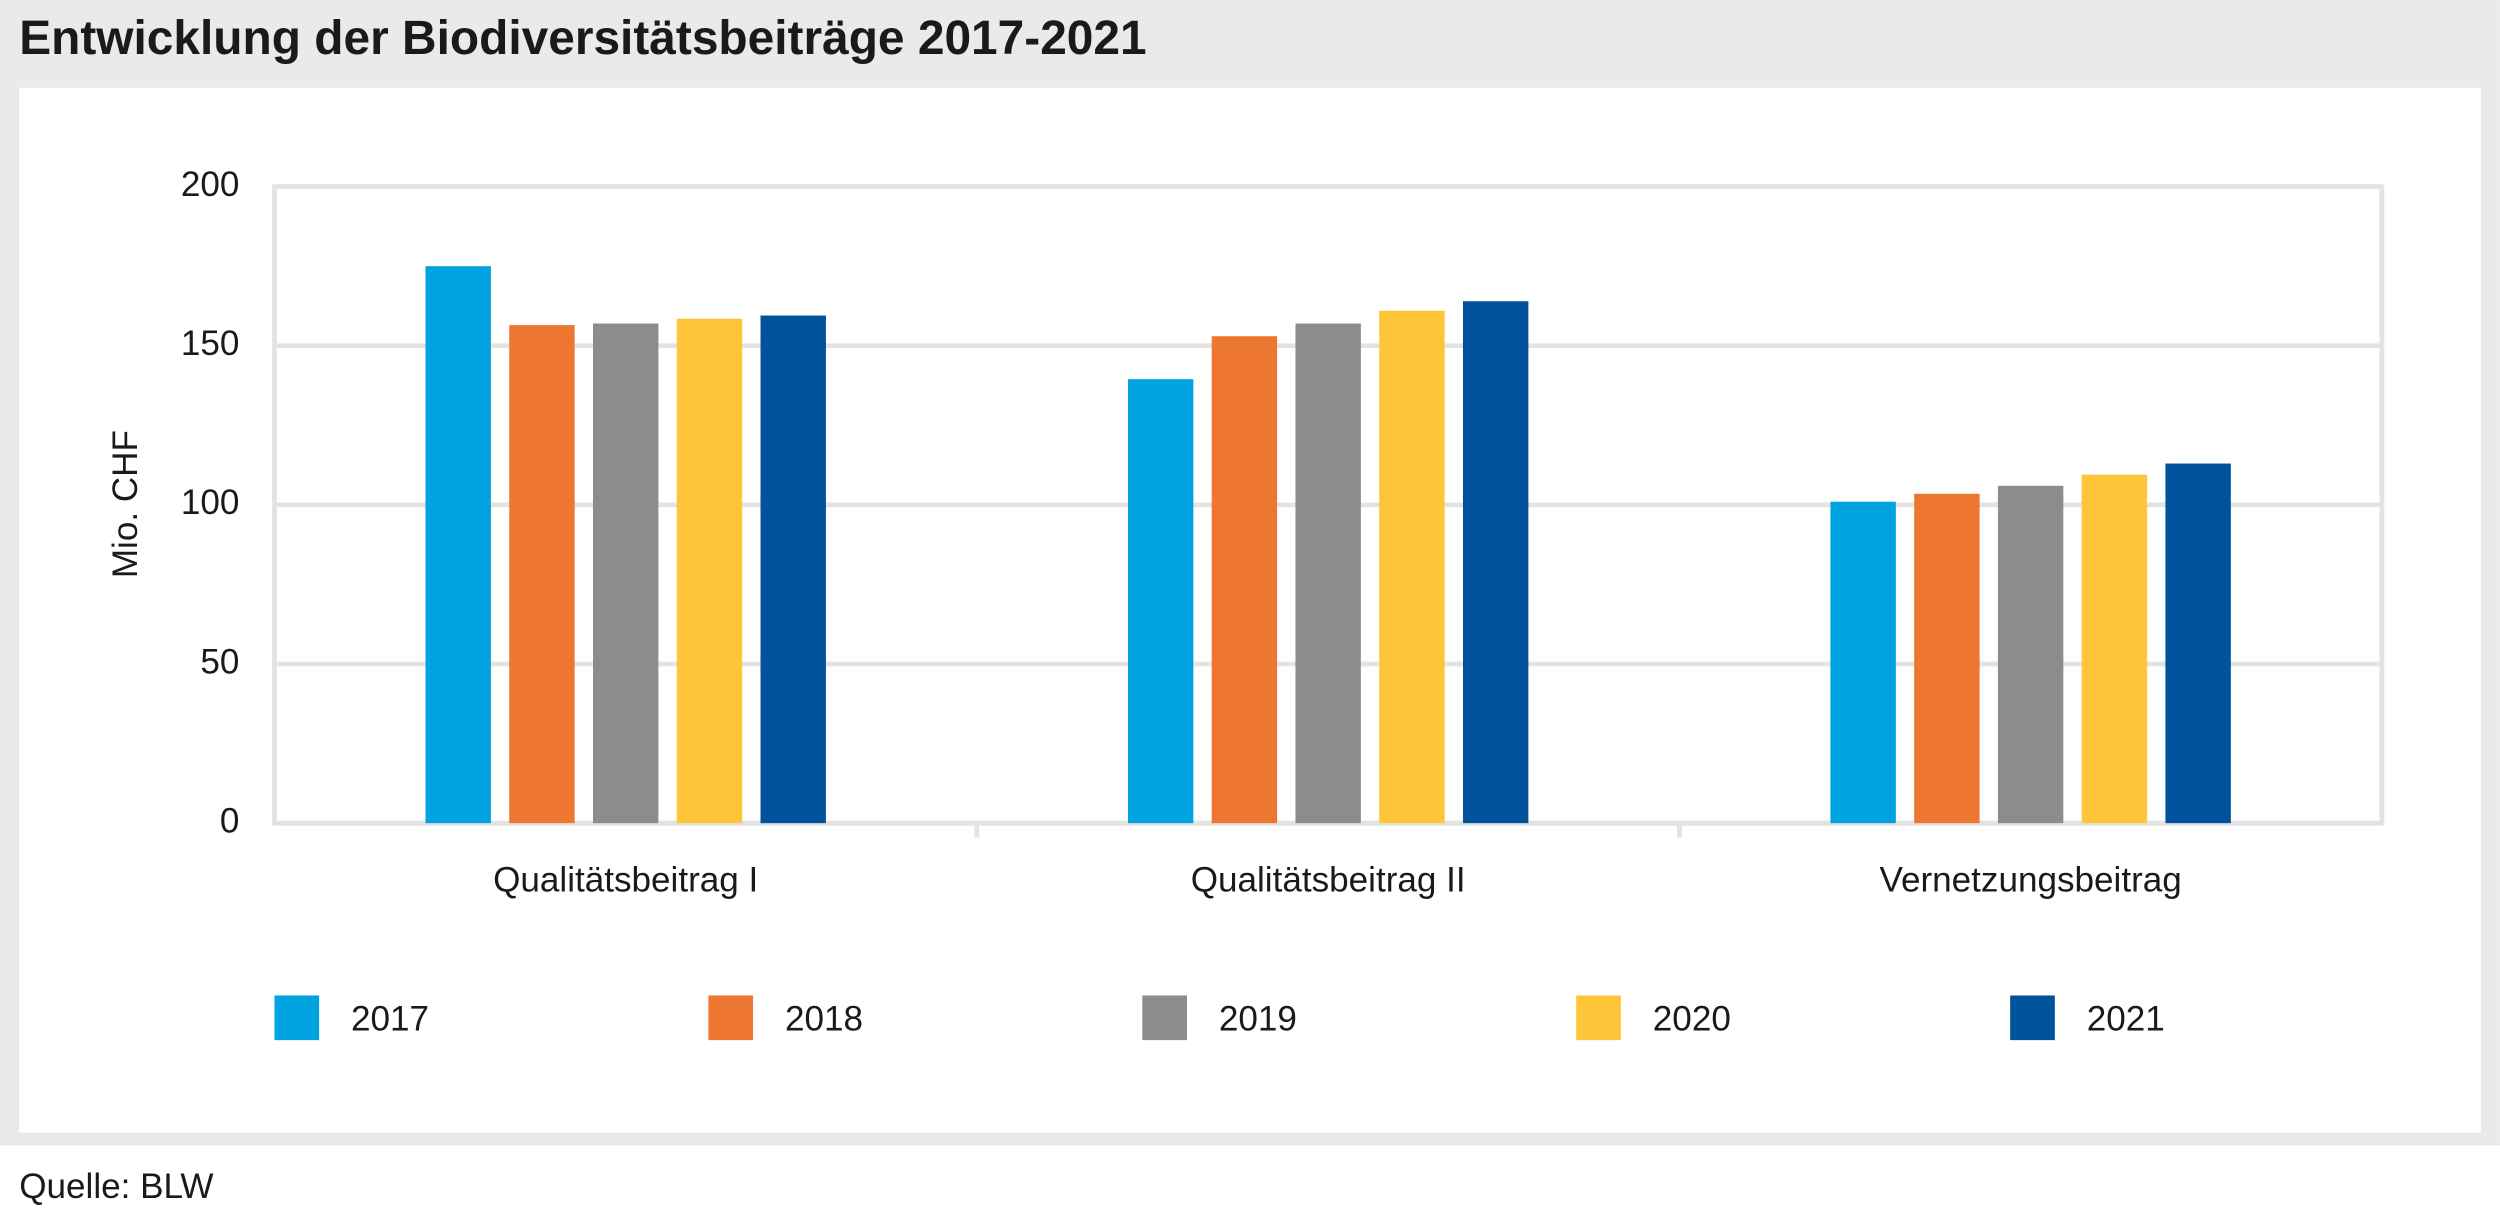 This screenshot has width=2500, height=1222. I want to click on legend-label: 2020, so click(1692, 1018).